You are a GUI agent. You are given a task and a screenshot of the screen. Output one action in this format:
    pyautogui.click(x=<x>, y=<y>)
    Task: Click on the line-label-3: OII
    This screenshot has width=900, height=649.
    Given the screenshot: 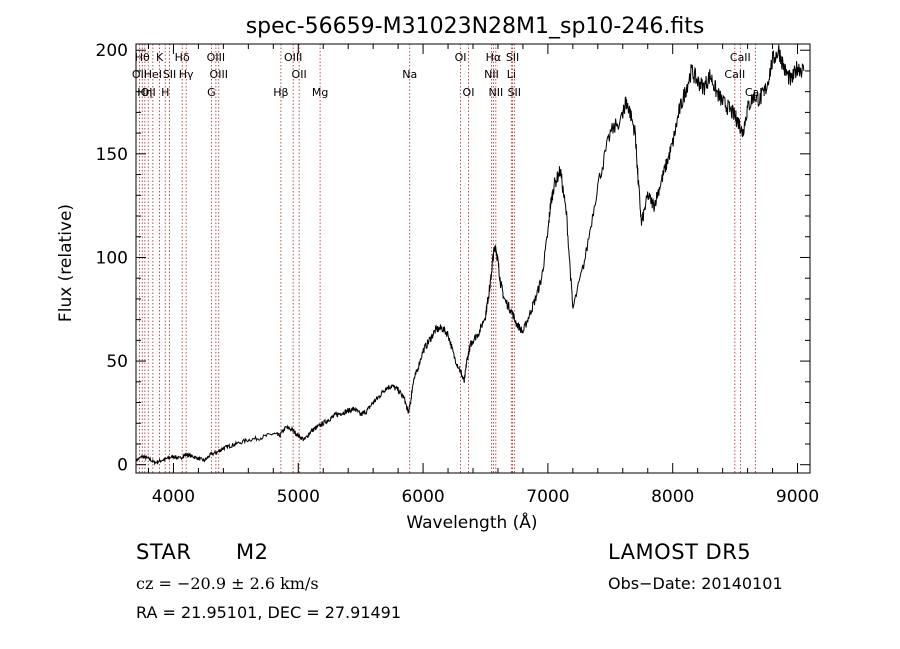 What is the action you would take?
    pyautogui.click(x=148, y=92)
    